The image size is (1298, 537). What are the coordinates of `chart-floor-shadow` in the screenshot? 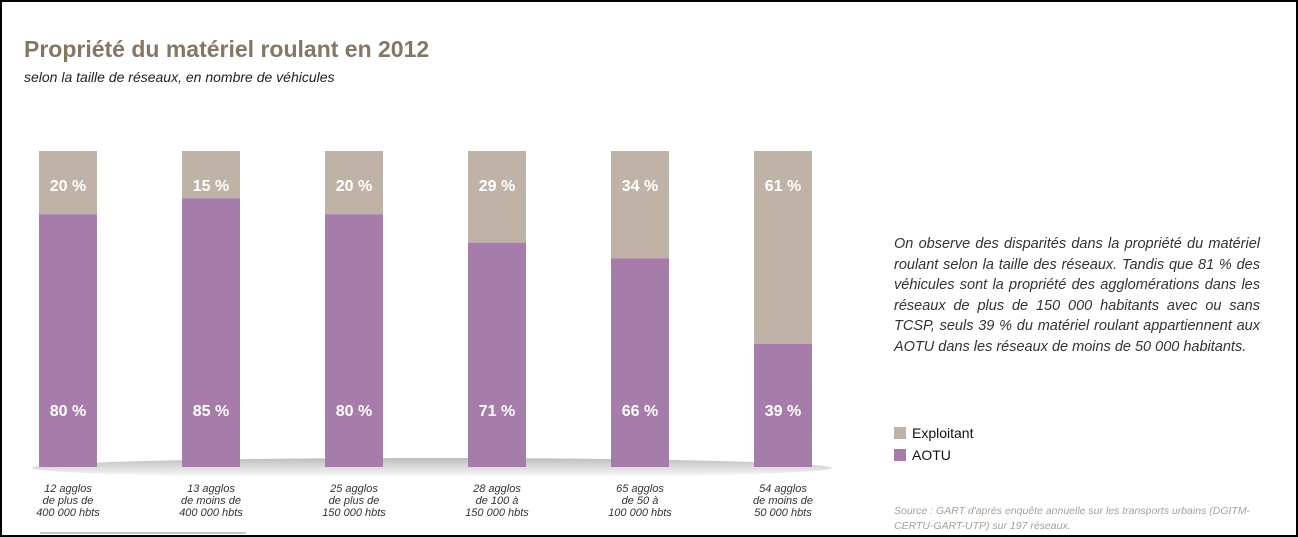 It's located at (432, 468).